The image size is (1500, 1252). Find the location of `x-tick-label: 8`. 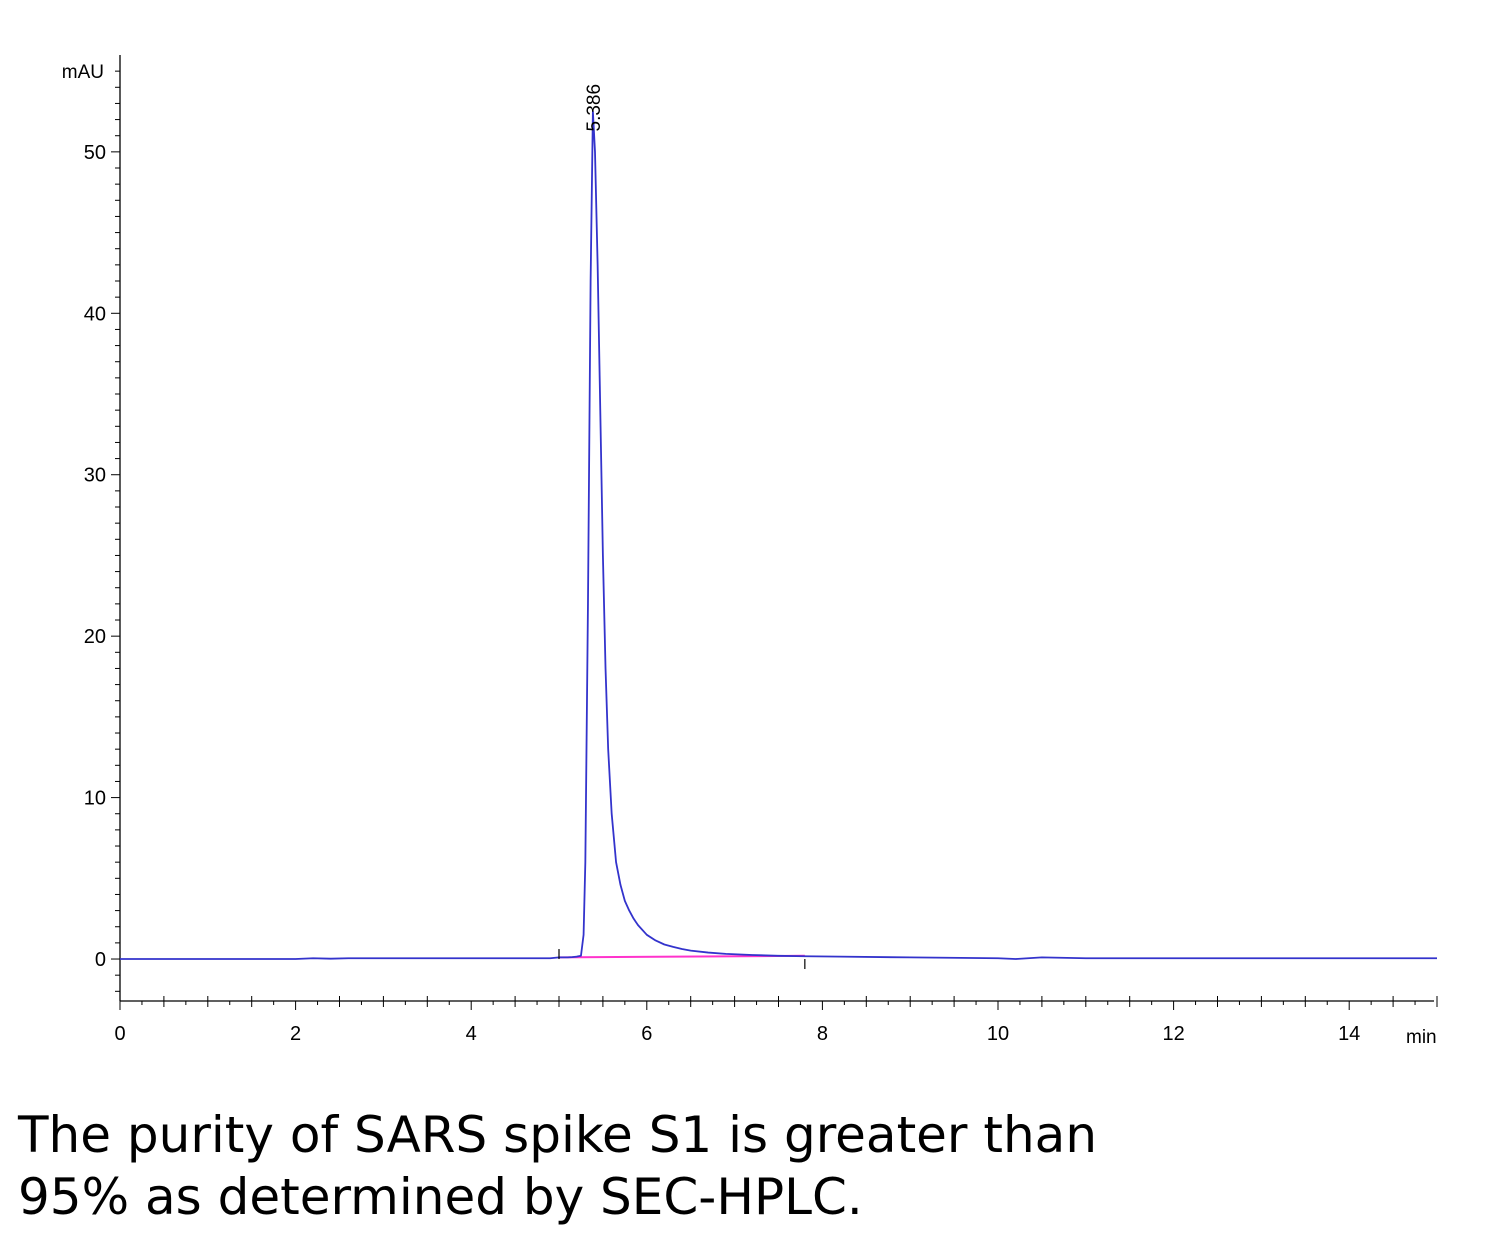

x-tick-label: 8 is located at coordinates (822, 1034).